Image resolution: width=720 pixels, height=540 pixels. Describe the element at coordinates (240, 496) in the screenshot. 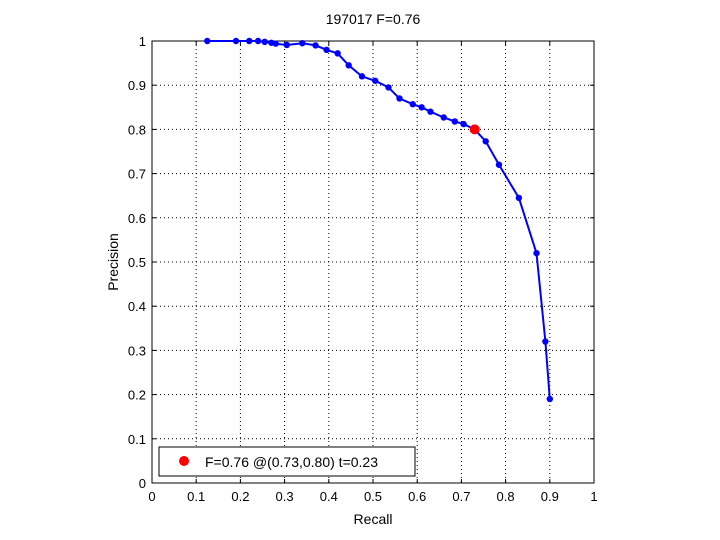

I see `x-tick-label: 0.2` at that location.